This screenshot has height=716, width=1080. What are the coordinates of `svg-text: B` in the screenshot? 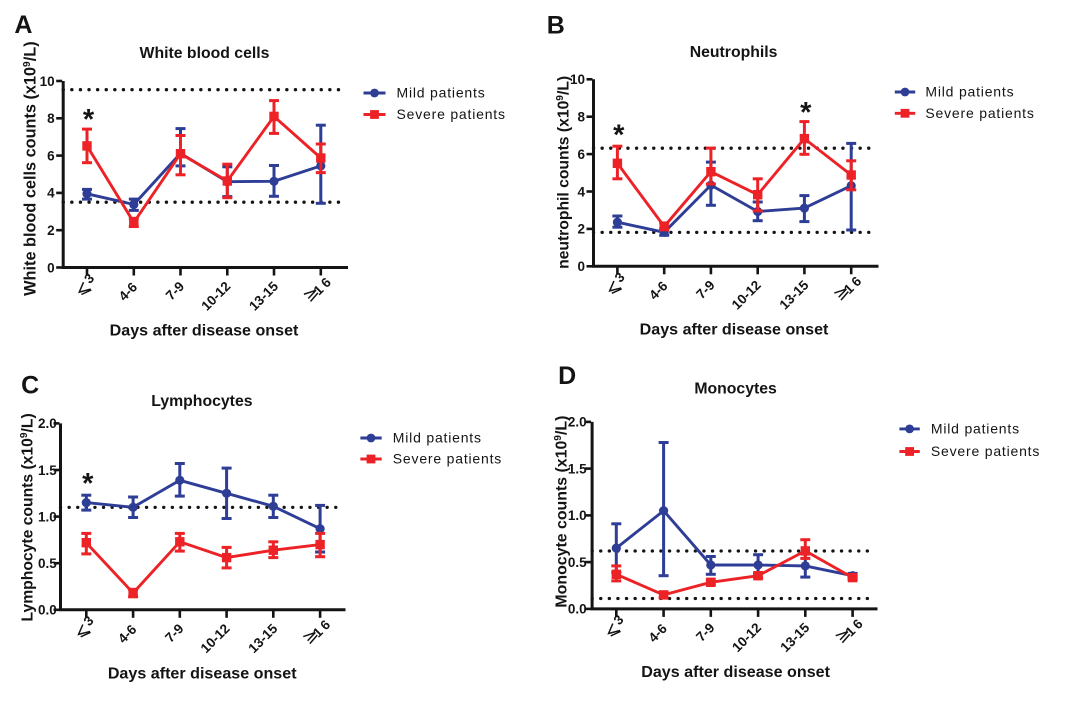 It's located at (556, 25).